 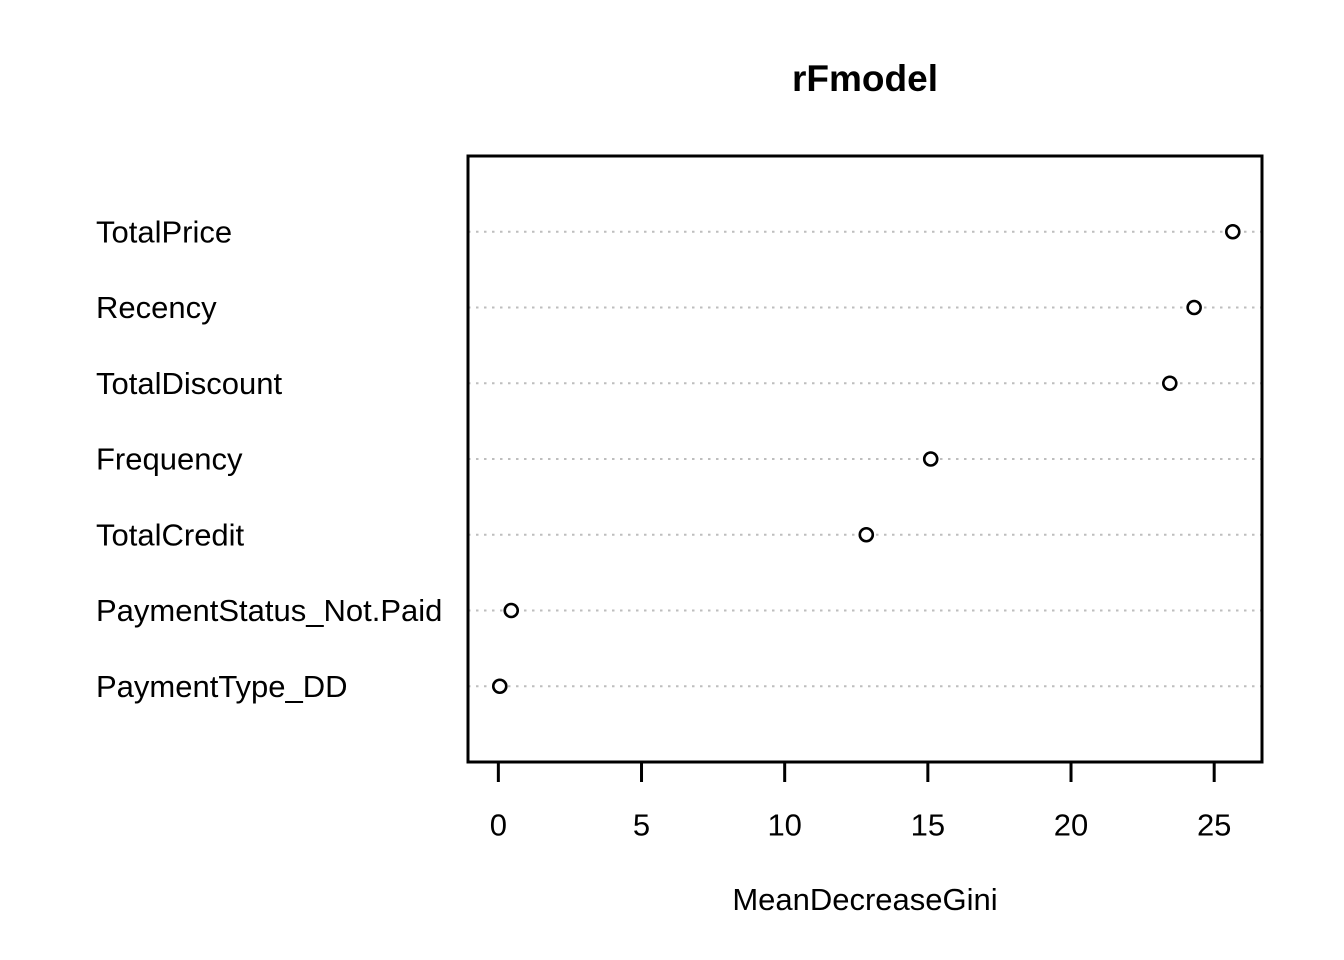 I want to click on x-tick-label: 0, so click(x=498, y=825).